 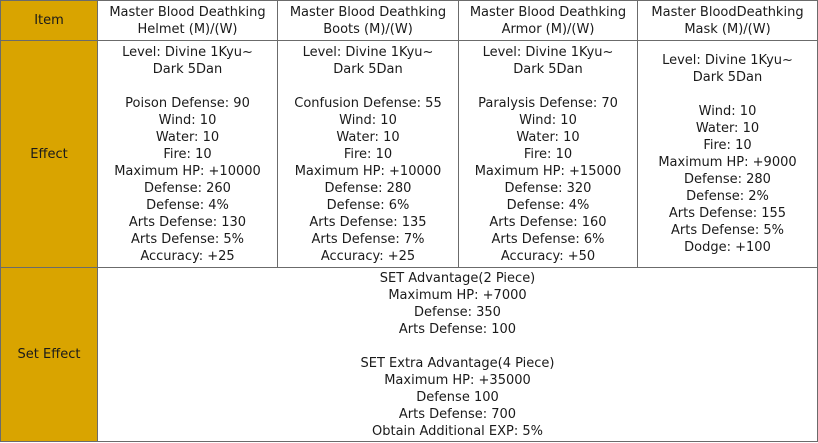 I want to click on boots-level-line2: Dark 5Dan, so click(x=368, y=69).